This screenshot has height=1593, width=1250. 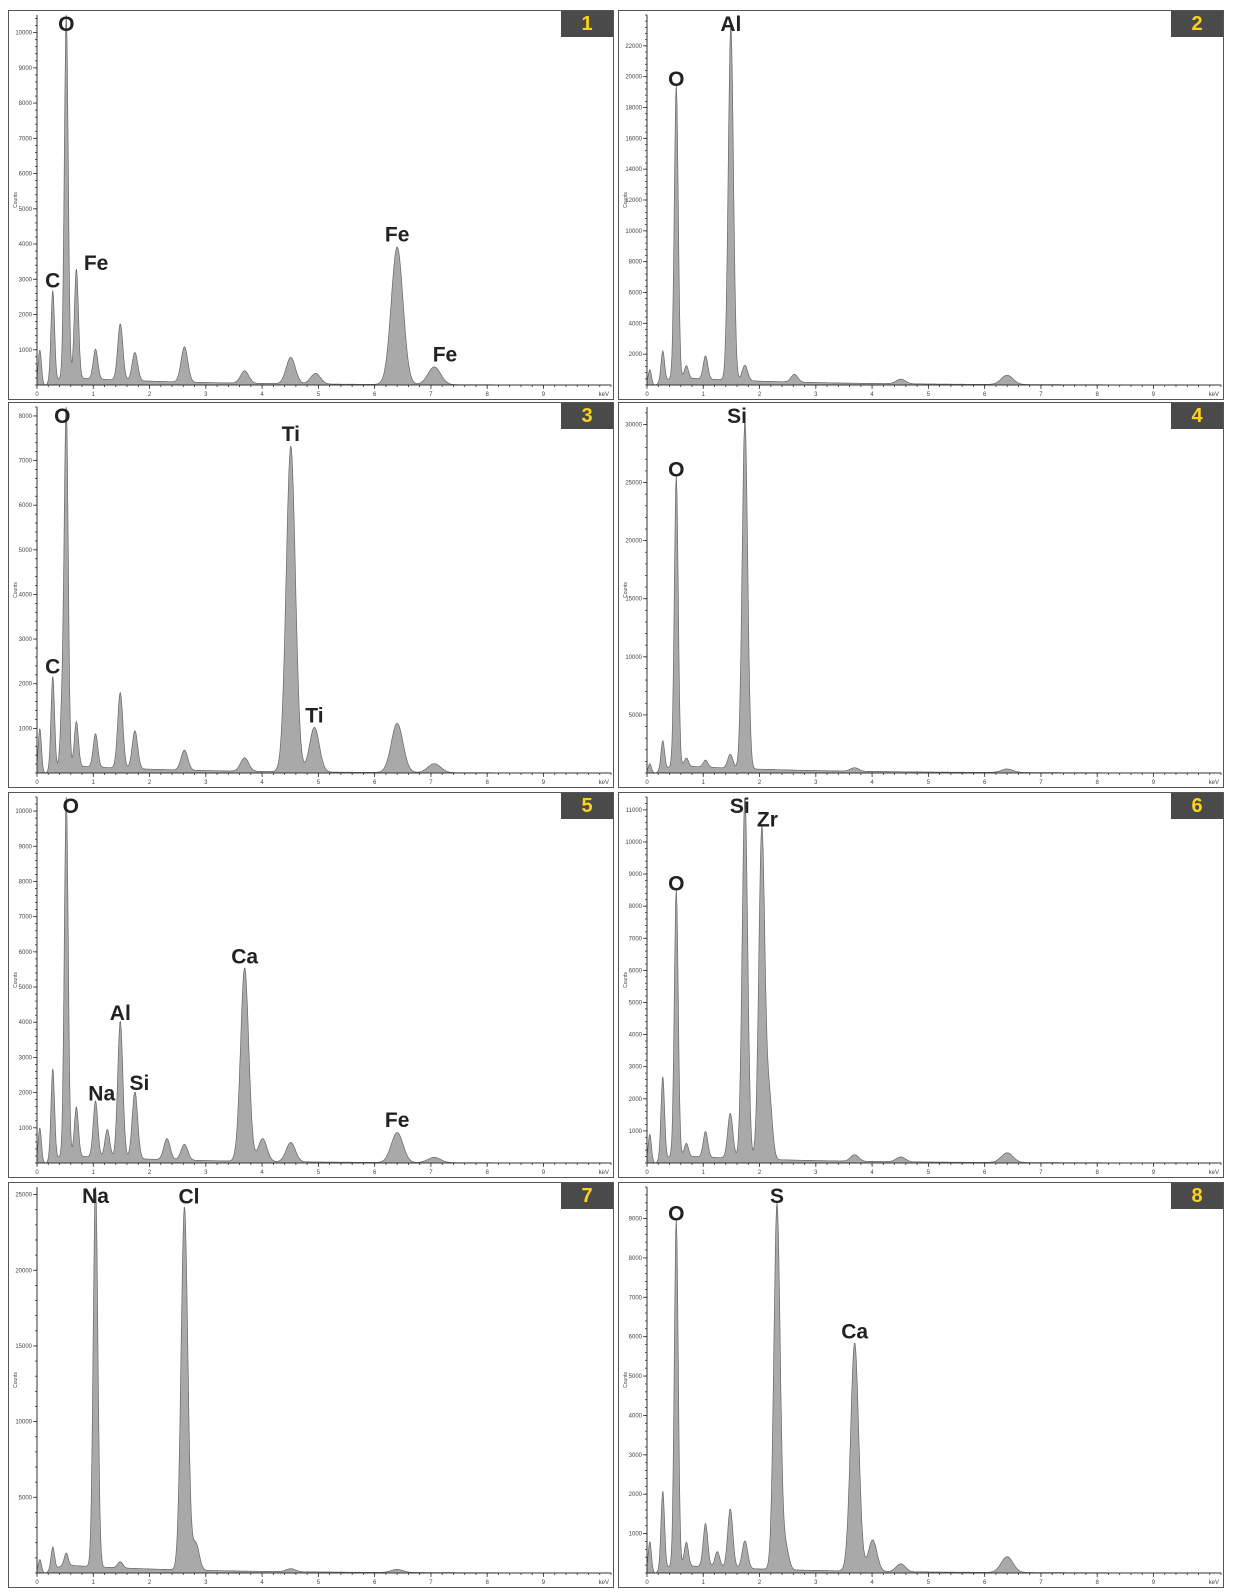 I want to click on y-tick-label: 25000, so click(x=23, y=1196).